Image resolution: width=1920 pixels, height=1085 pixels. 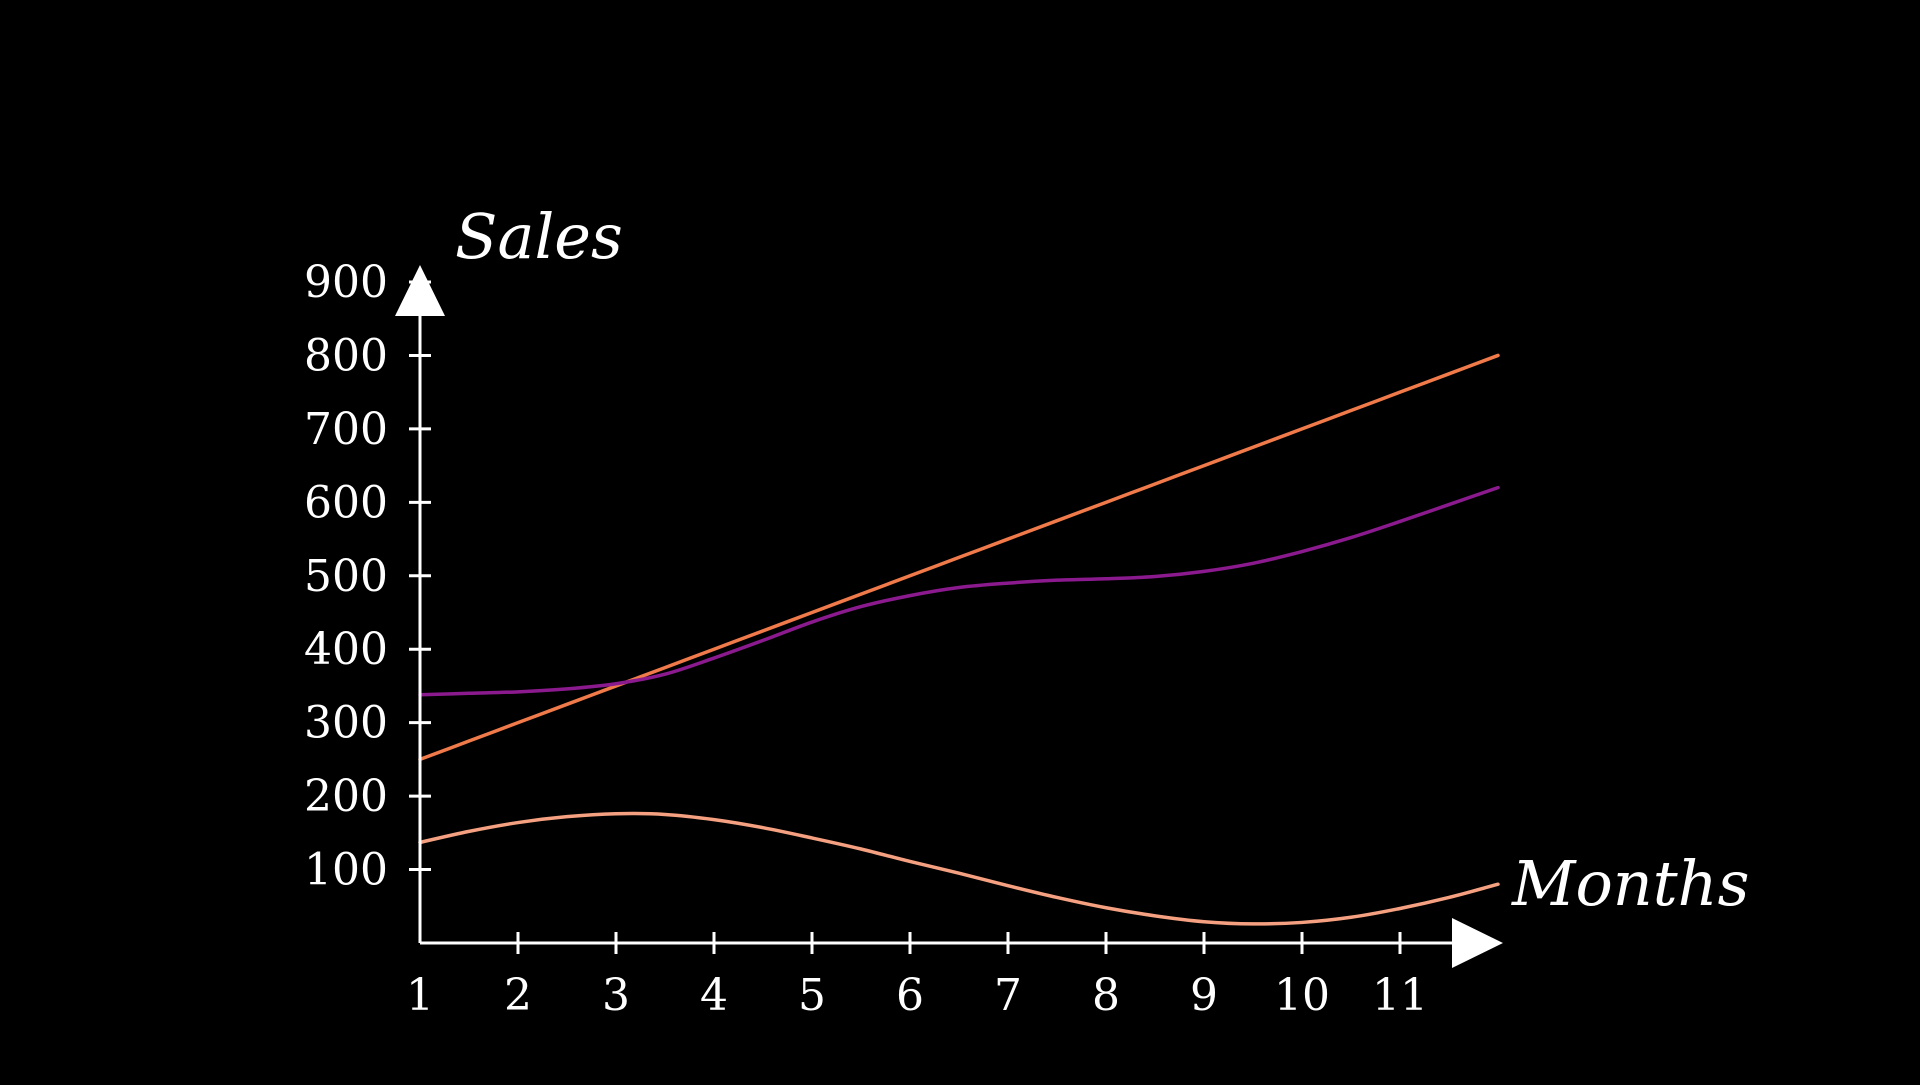 I want to click on y-tick-label: 500, so click(x=346, y=576).